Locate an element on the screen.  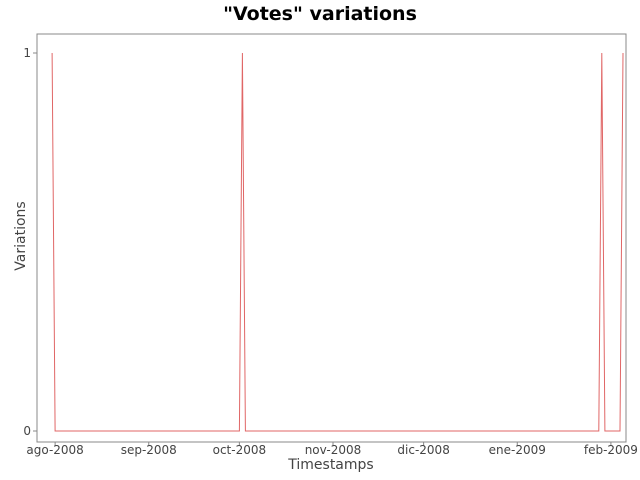
x-axis-label: Timestamps is located at coordinates (330, 465).